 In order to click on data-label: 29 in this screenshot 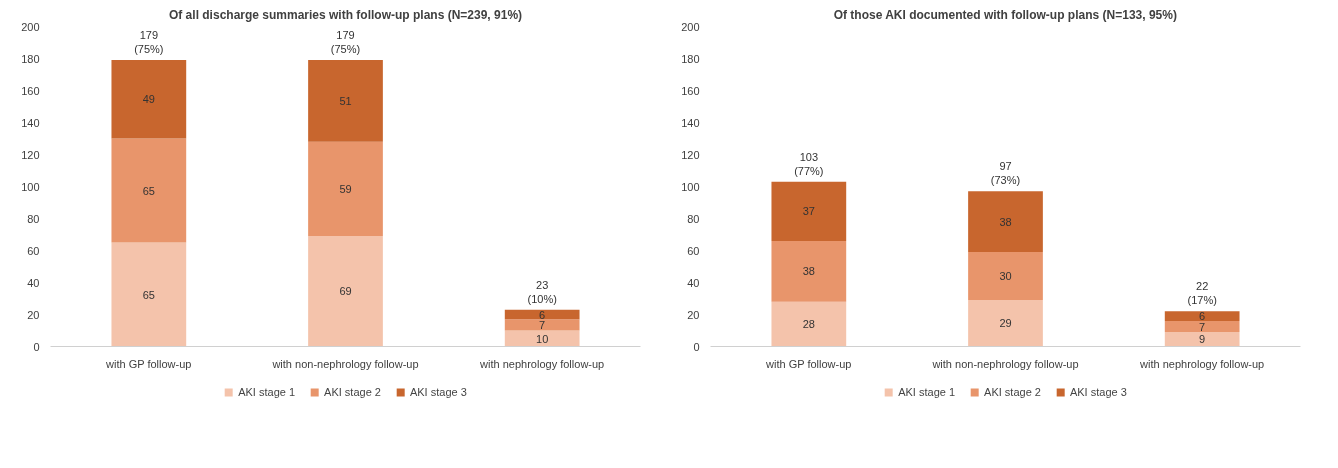, I will do `click(1005, 323)`.